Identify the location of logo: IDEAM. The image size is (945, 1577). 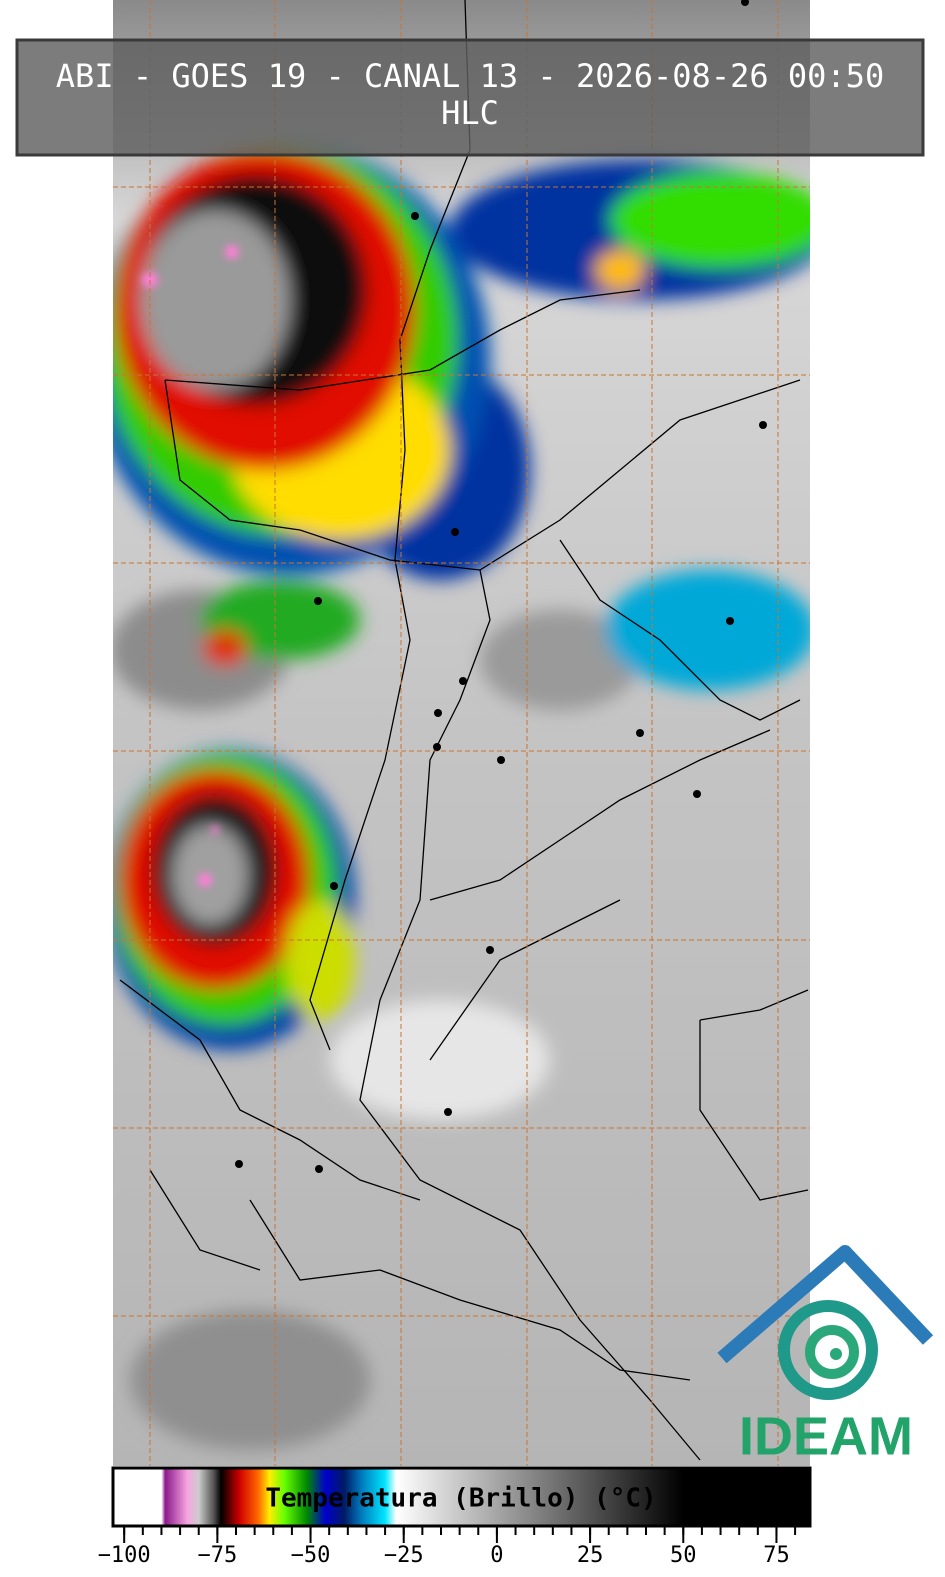
(825, 1355).